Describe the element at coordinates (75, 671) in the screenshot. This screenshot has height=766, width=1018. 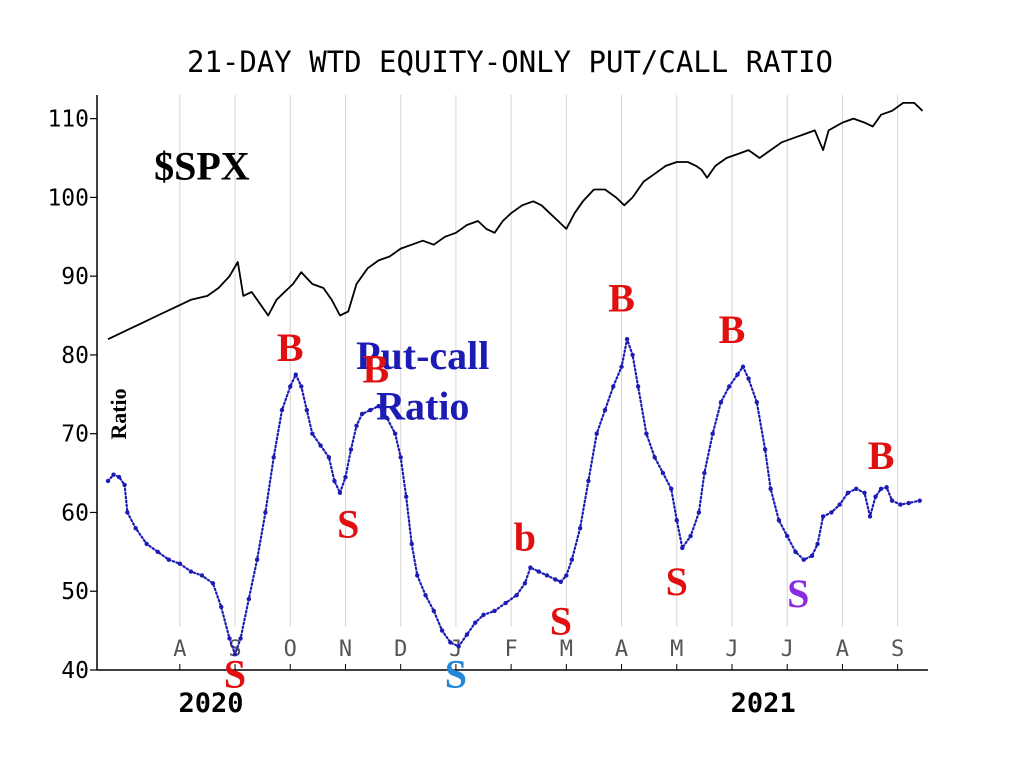
I see `y-tick-label: 40` at that location.